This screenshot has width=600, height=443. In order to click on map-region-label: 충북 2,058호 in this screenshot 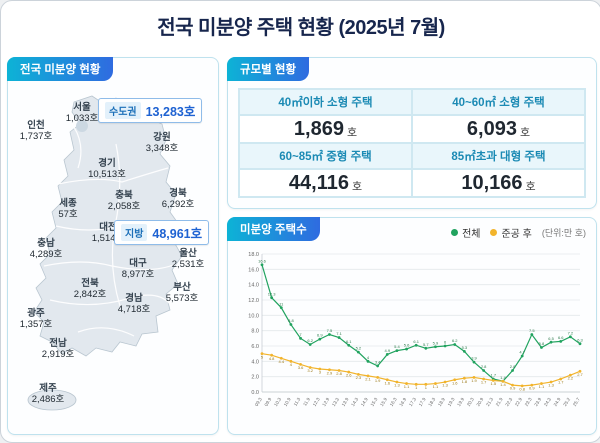, I will do `click(124, 201)`.